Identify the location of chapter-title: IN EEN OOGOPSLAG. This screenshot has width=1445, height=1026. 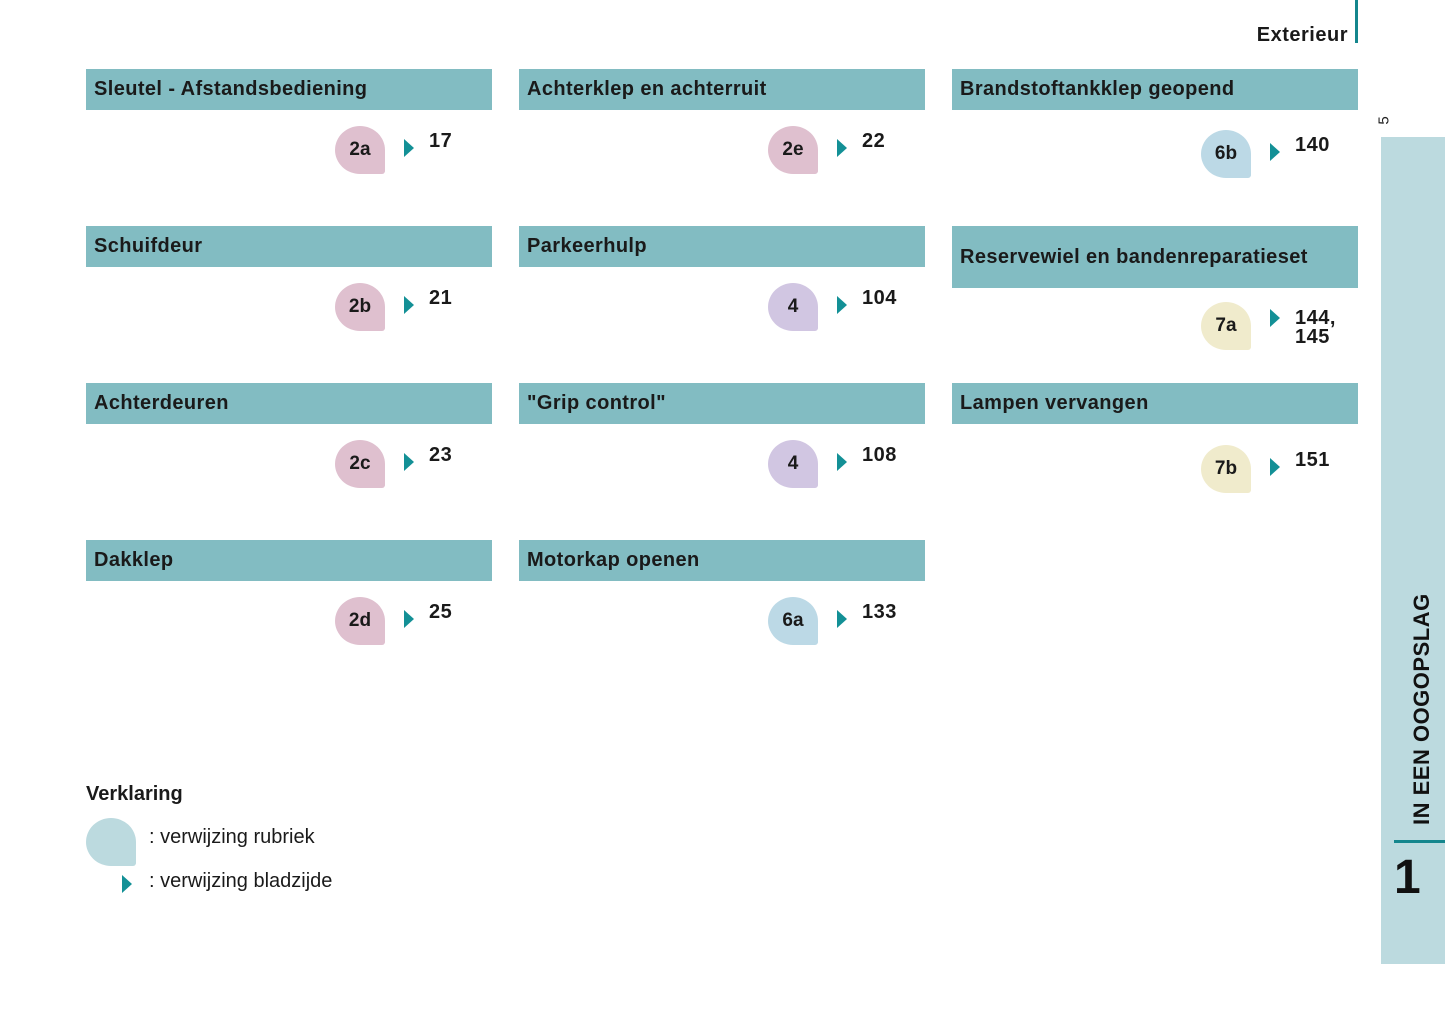
(1421, 709).